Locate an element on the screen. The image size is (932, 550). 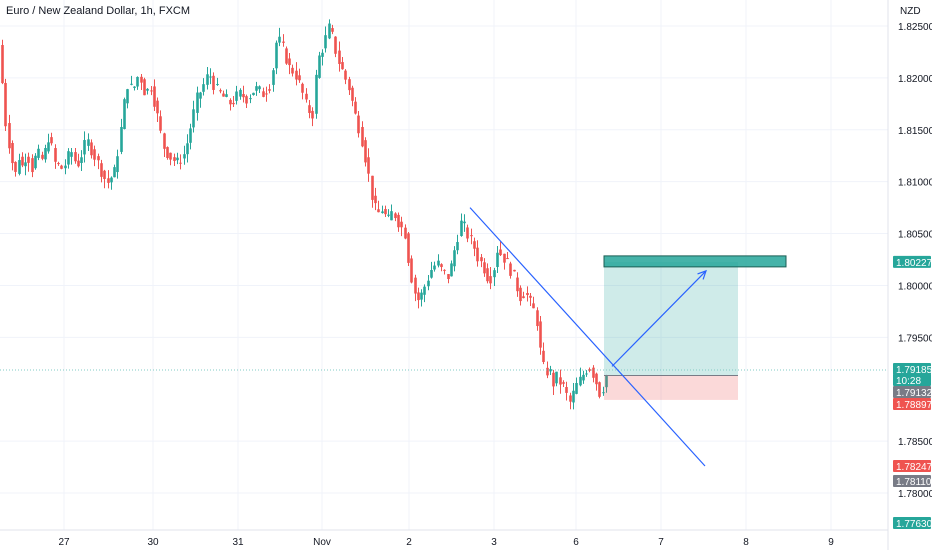
price-tag-text: 1.78897 is located at coordinates (914, 405).